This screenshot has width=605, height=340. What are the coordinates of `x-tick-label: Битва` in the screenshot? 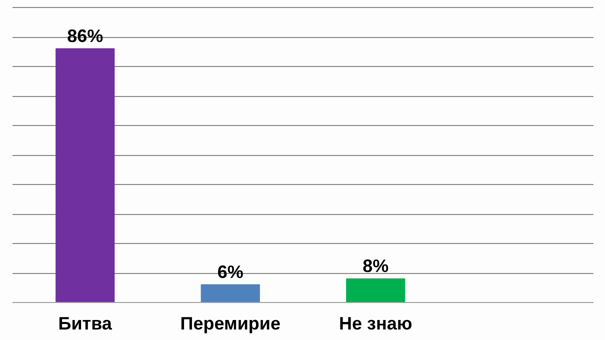 It's located at (85, 324).